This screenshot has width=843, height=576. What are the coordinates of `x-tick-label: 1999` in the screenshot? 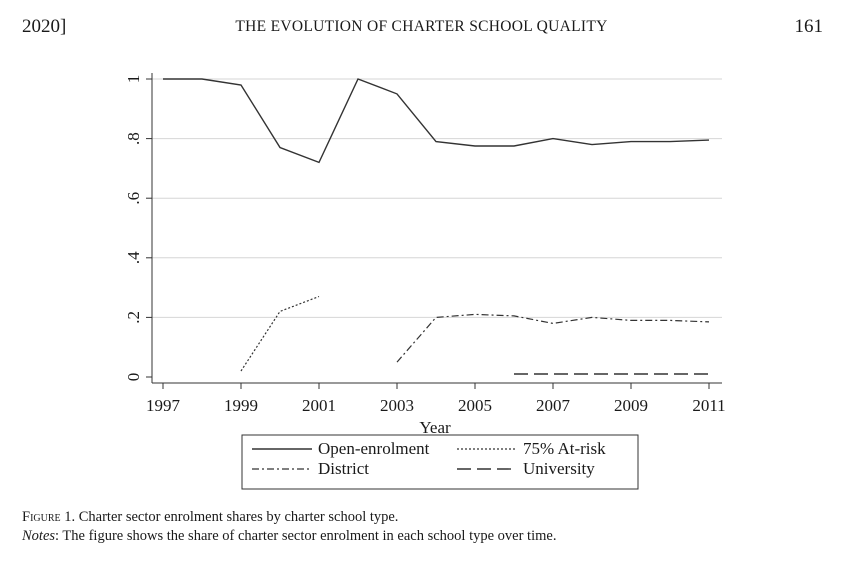 It's located at (241, 405).